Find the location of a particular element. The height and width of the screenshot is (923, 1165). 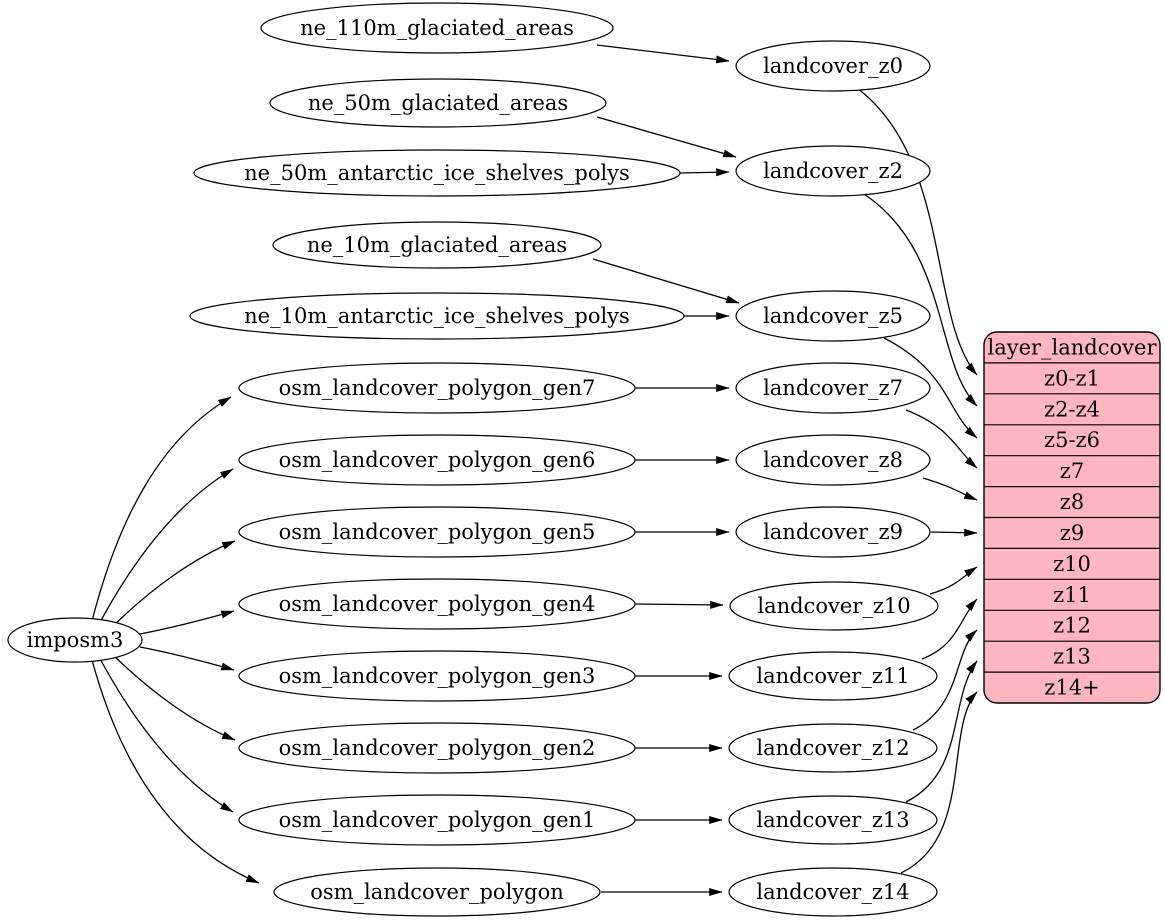

node-label: ne_50m_glaciated_areas is located at coordinates (438, 103).